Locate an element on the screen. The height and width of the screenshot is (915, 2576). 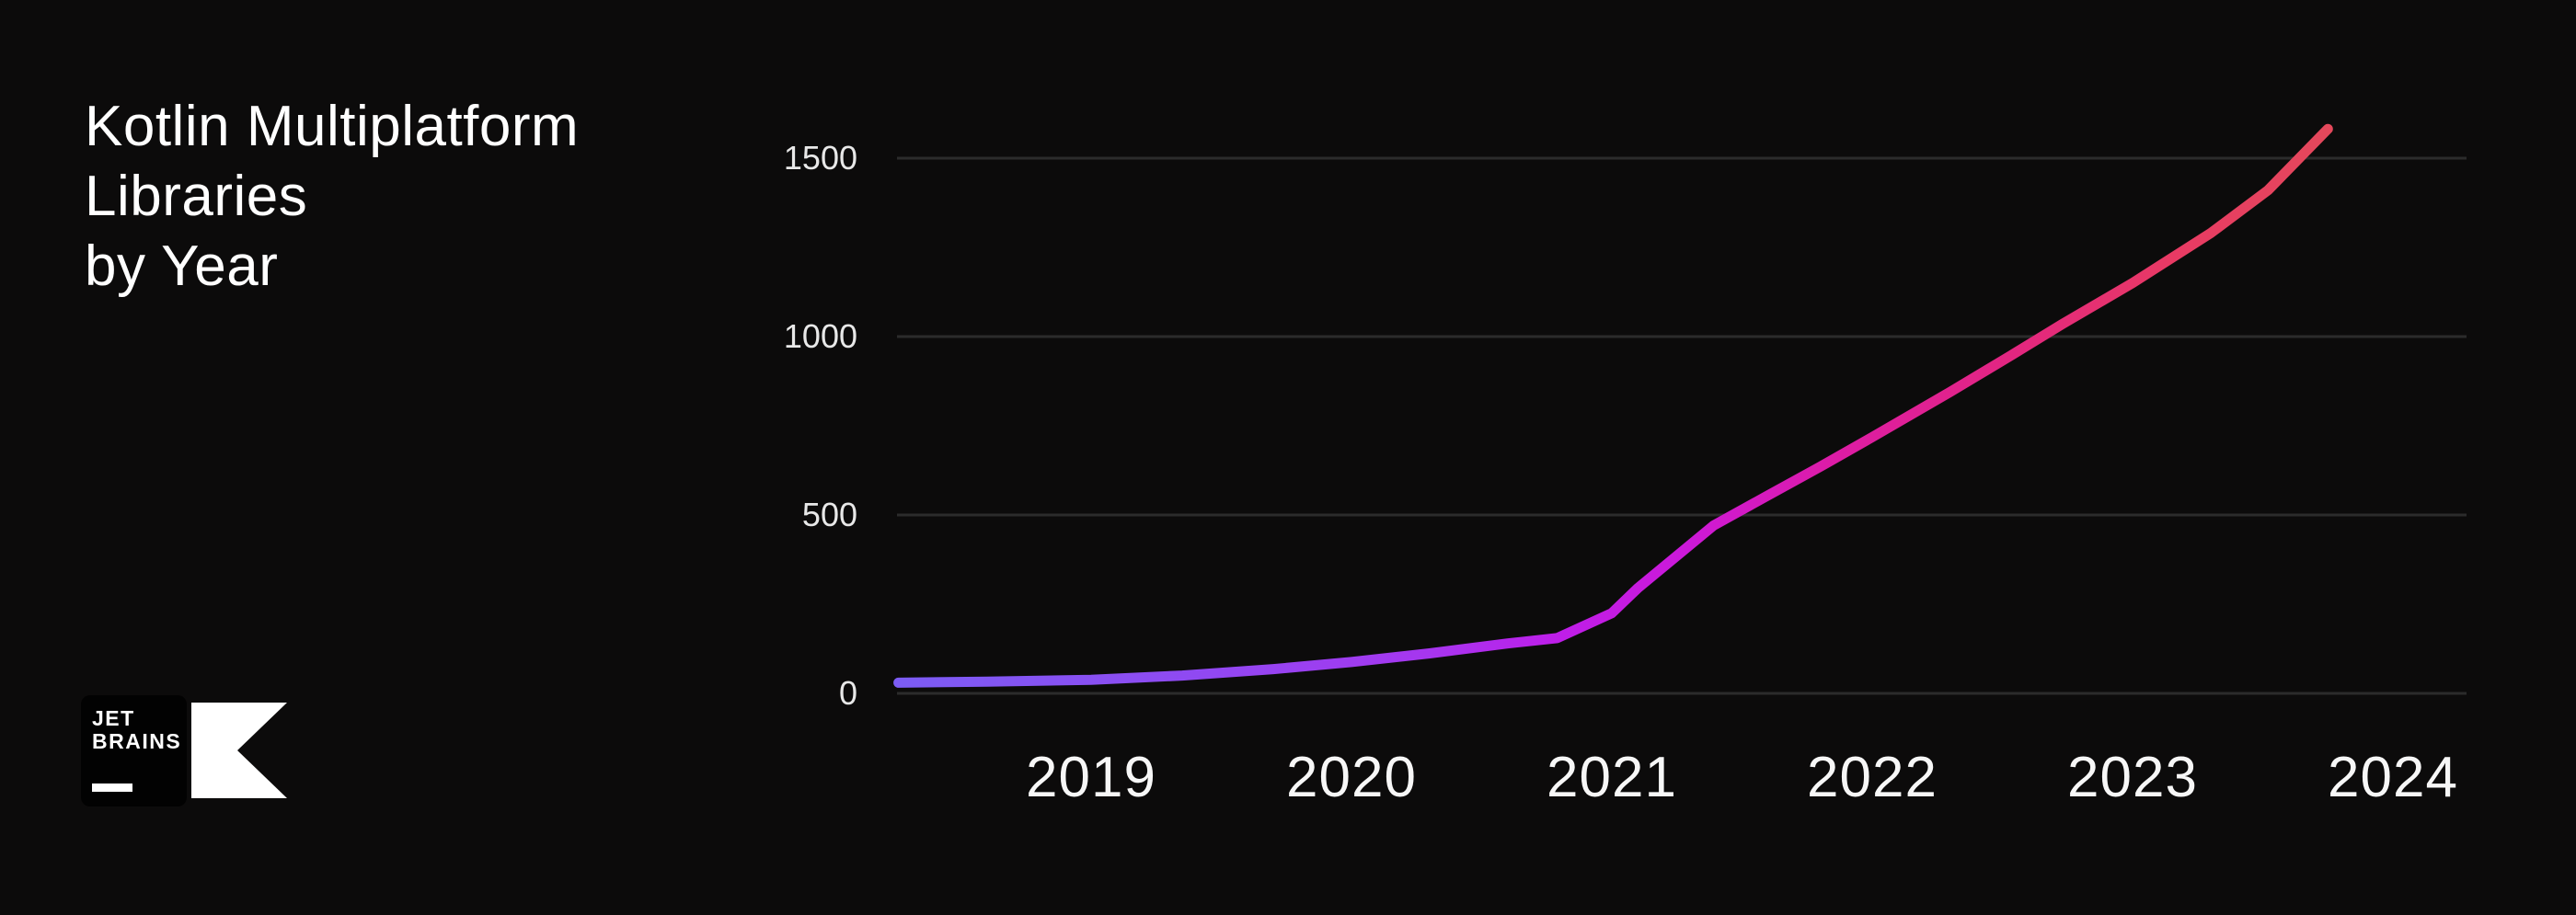
jetbrains-logo-text-brains: BRAINS is located at coordinates (137, 741).